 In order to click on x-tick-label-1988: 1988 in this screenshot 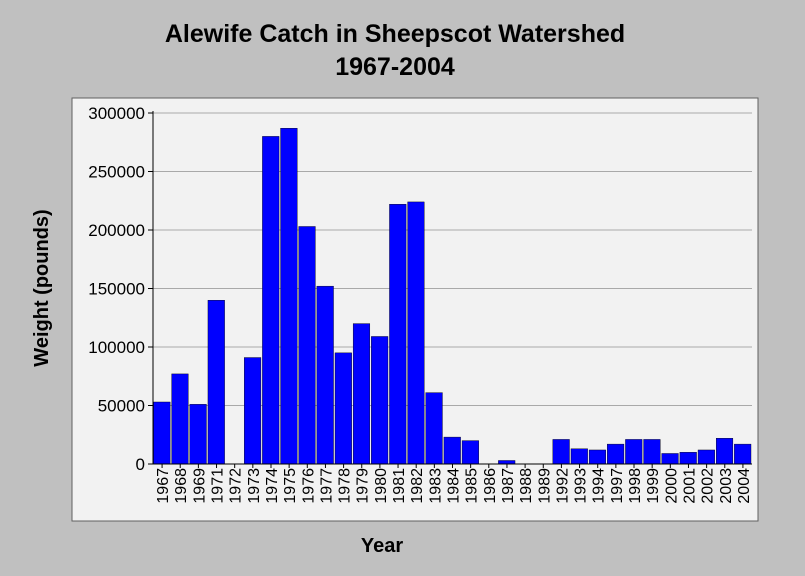, I will do `click(526, 486)`.